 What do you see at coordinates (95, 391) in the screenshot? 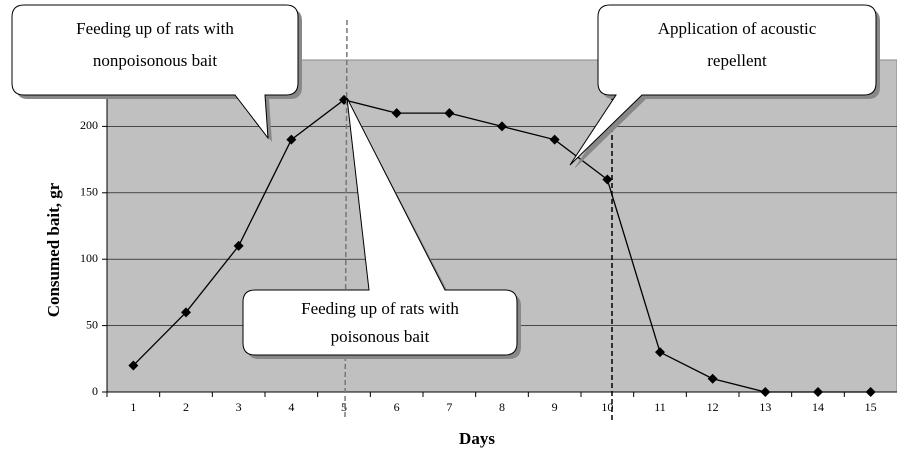
I see `y-tick-label: 0` at bounding box center [95, 391].